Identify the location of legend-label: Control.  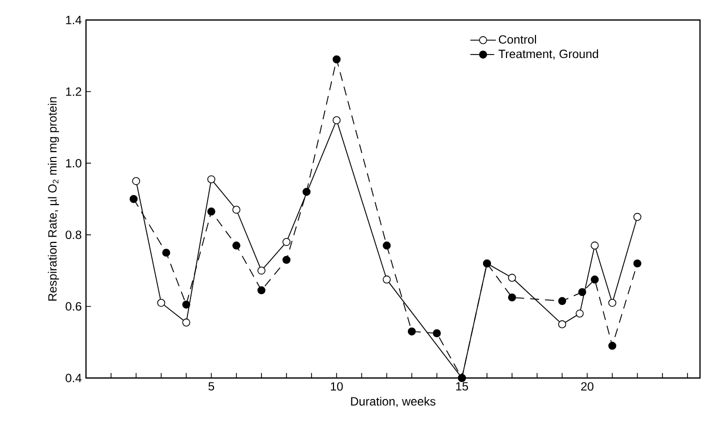
(517, 39).